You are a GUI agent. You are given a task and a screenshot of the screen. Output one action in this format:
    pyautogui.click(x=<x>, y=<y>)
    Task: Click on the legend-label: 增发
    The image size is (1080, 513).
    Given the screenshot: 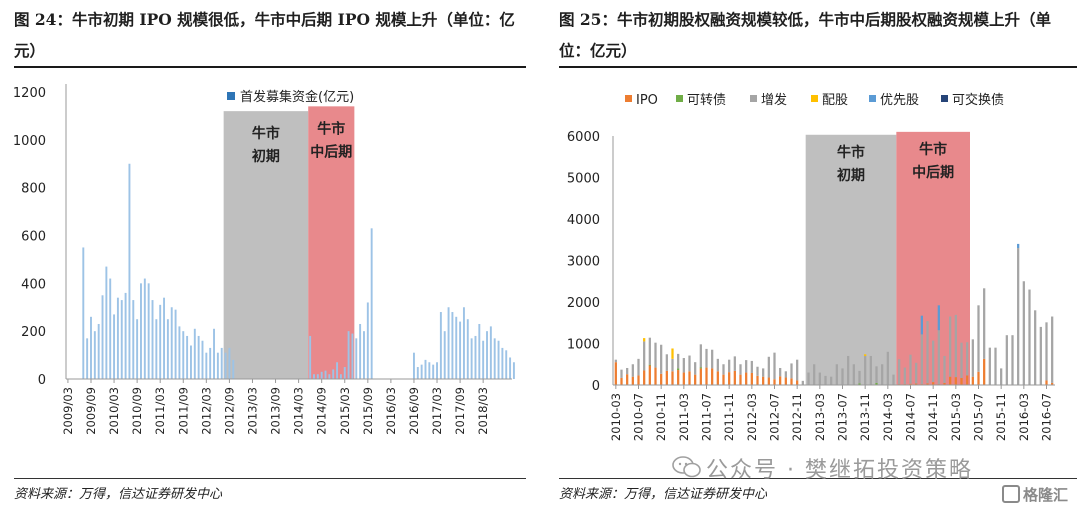 What is the action you would take?
    pyautogui.click(x=774, y=100)
    